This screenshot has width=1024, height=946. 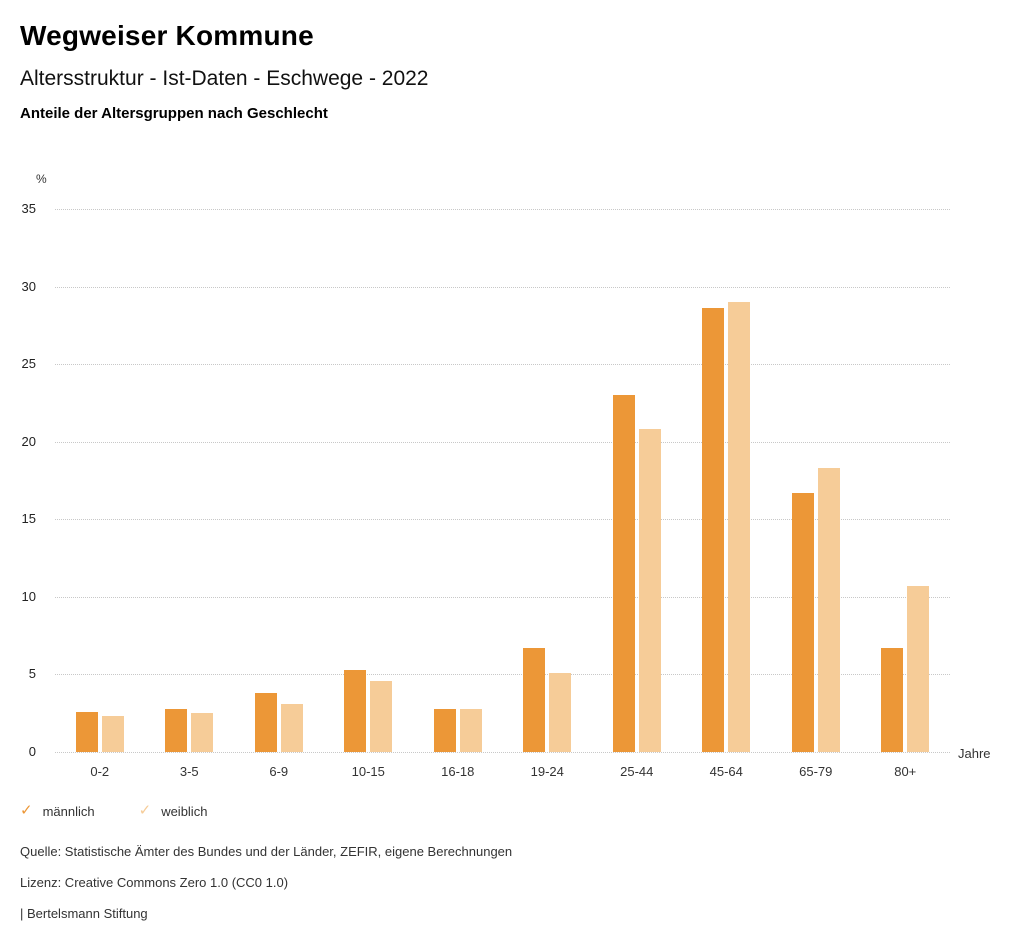 What do you see at coordinates (113, 811) in the screenshot?
I see `legend: ✓ männlich ✓ weiblich` at bounding box center [113, 811].